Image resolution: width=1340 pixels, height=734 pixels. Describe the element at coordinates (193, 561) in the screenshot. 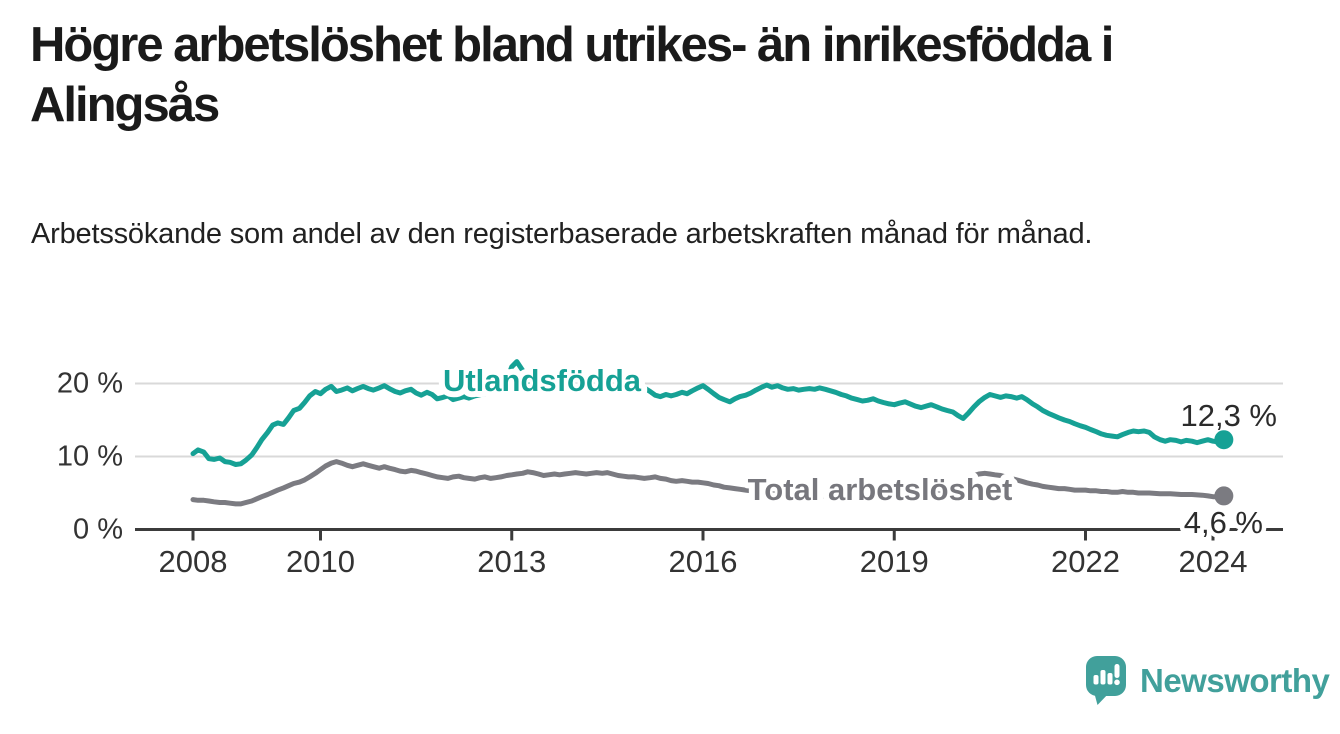

I see `x-tick-label-2008: 2008` at that location.